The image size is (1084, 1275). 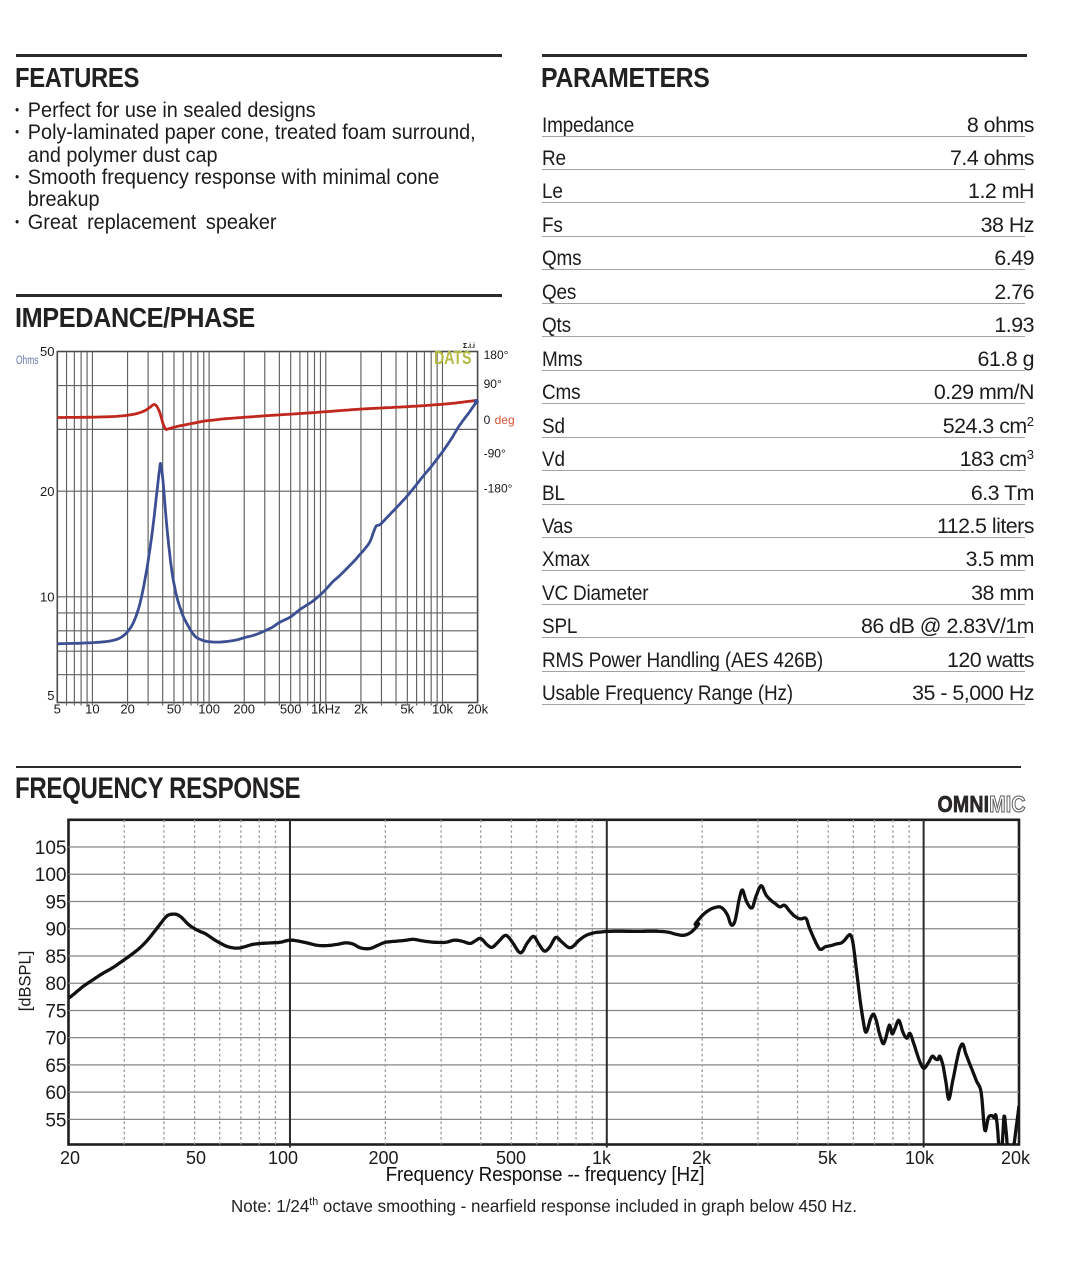 I want to click on svg-text: Σ.i.i, so click(x=469, y=346).